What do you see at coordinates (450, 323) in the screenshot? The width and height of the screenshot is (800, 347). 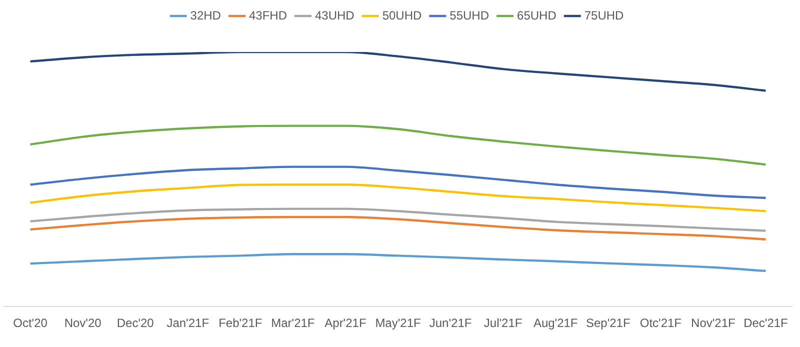 I see `x-tick-label: Jun'21F` at bounding box center [450, 323].